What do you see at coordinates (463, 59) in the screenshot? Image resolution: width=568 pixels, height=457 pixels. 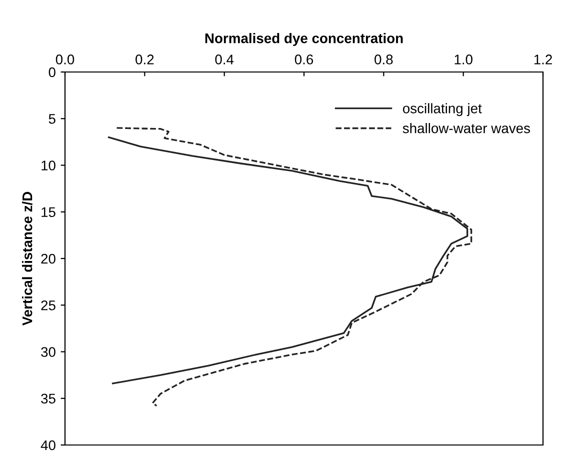 I see `x-tick-label: 1.0` at bounding box center [463, 59].